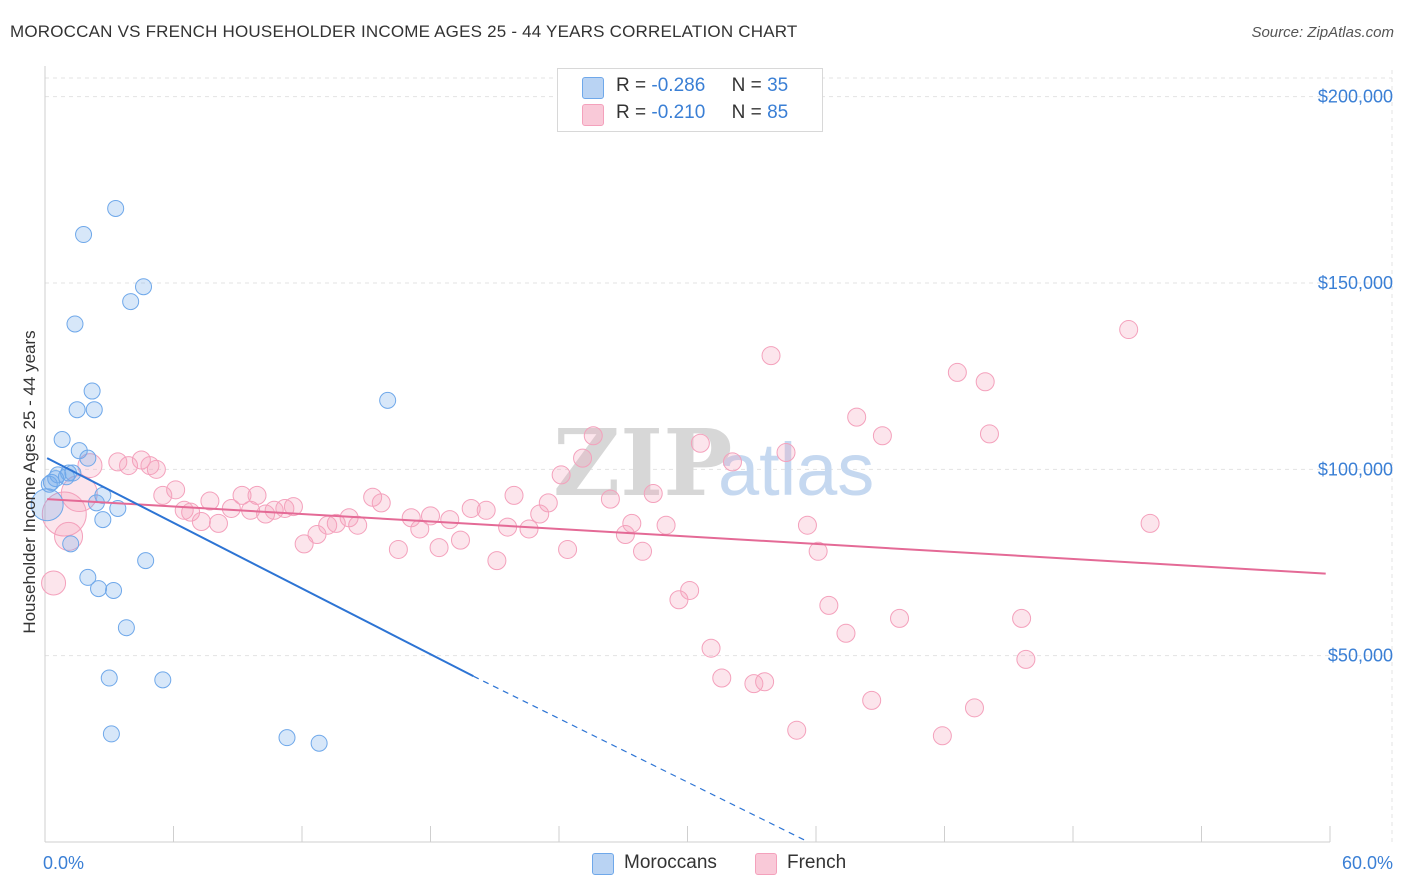 The width and height of the screenshot is (1406, 892). I want to click on source-credit: Source: ZipAtlas.com, so click(1322, 32).